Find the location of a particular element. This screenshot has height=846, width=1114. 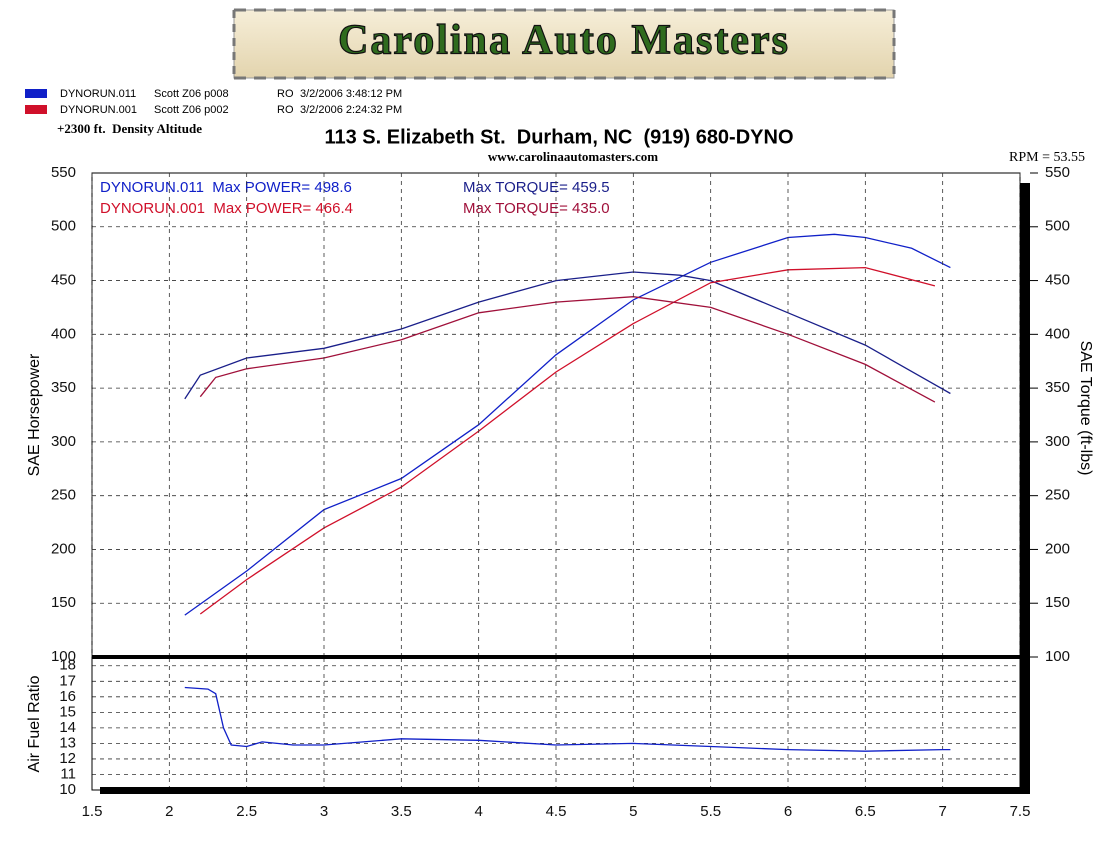

y2-tick-label: 100 is located at coordinates (1057, 656).